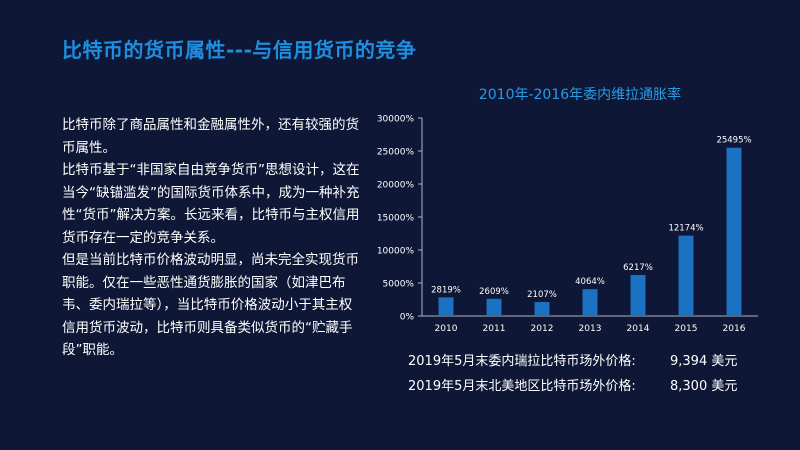  Describe the element at coordinates (494, 292) in the screenshot. I see `bar-value-label: 2609%` at that location.